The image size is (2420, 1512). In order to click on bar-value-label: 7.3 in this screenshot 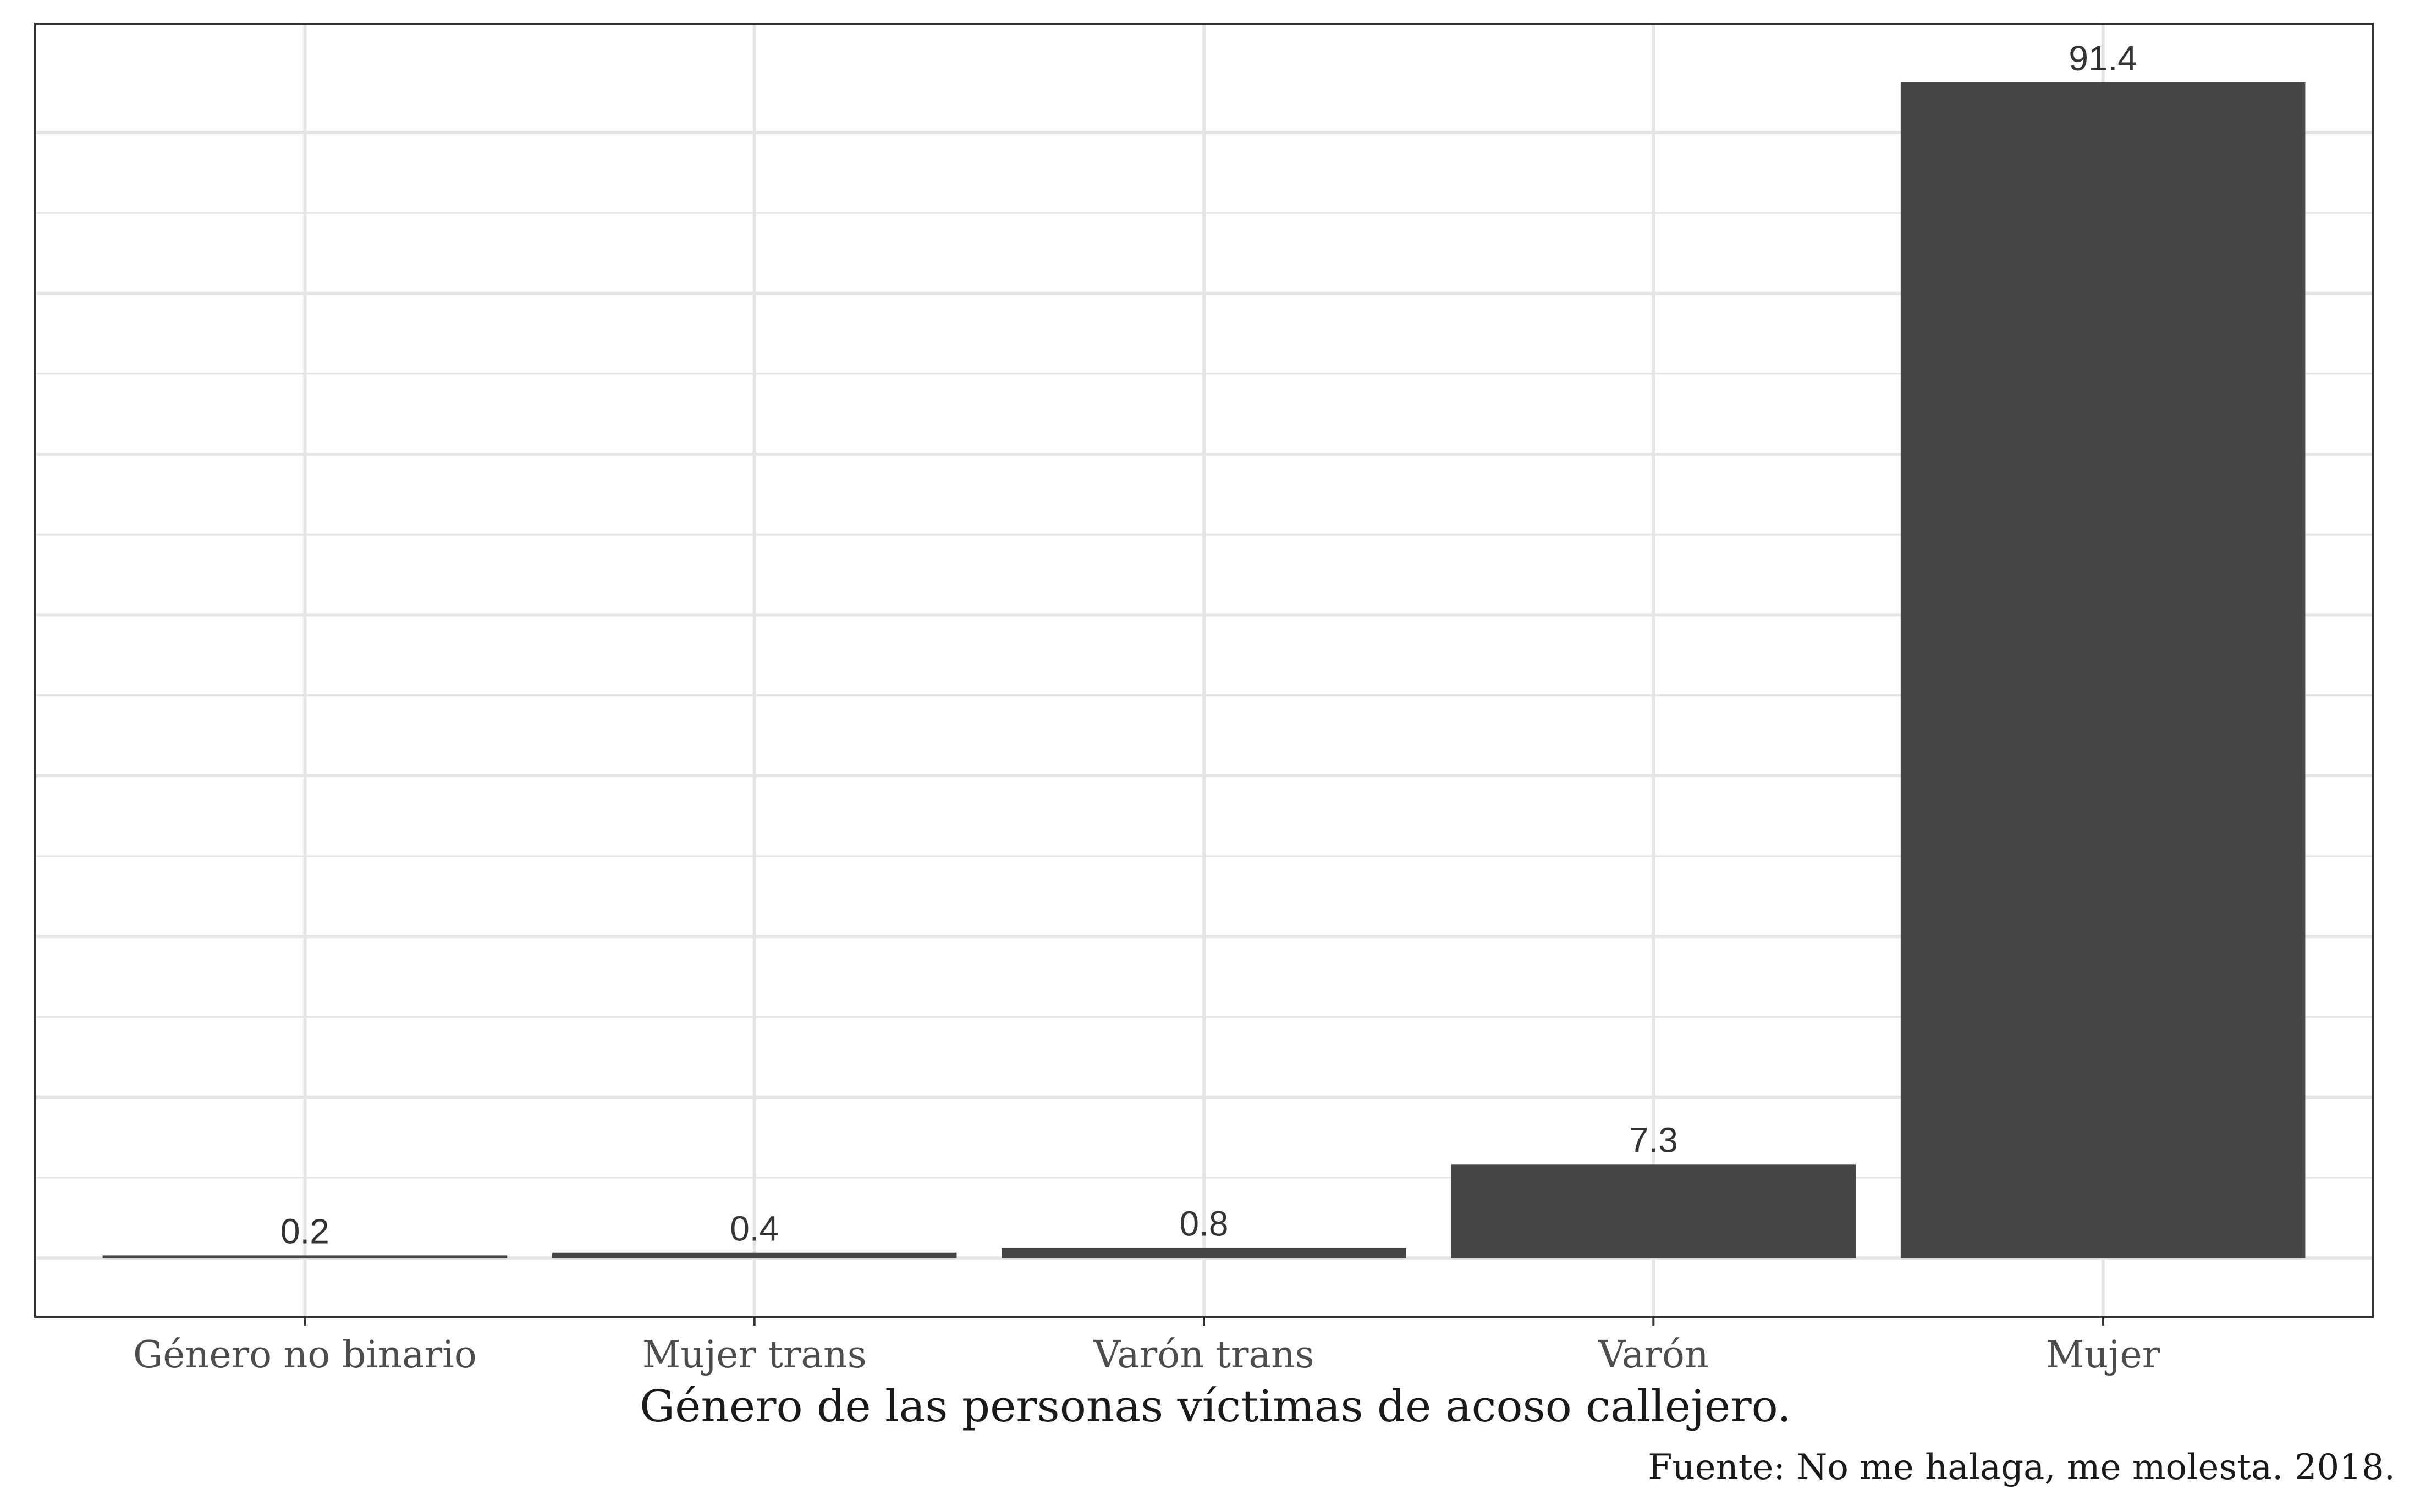, I will do `click(1654, 1140)`.